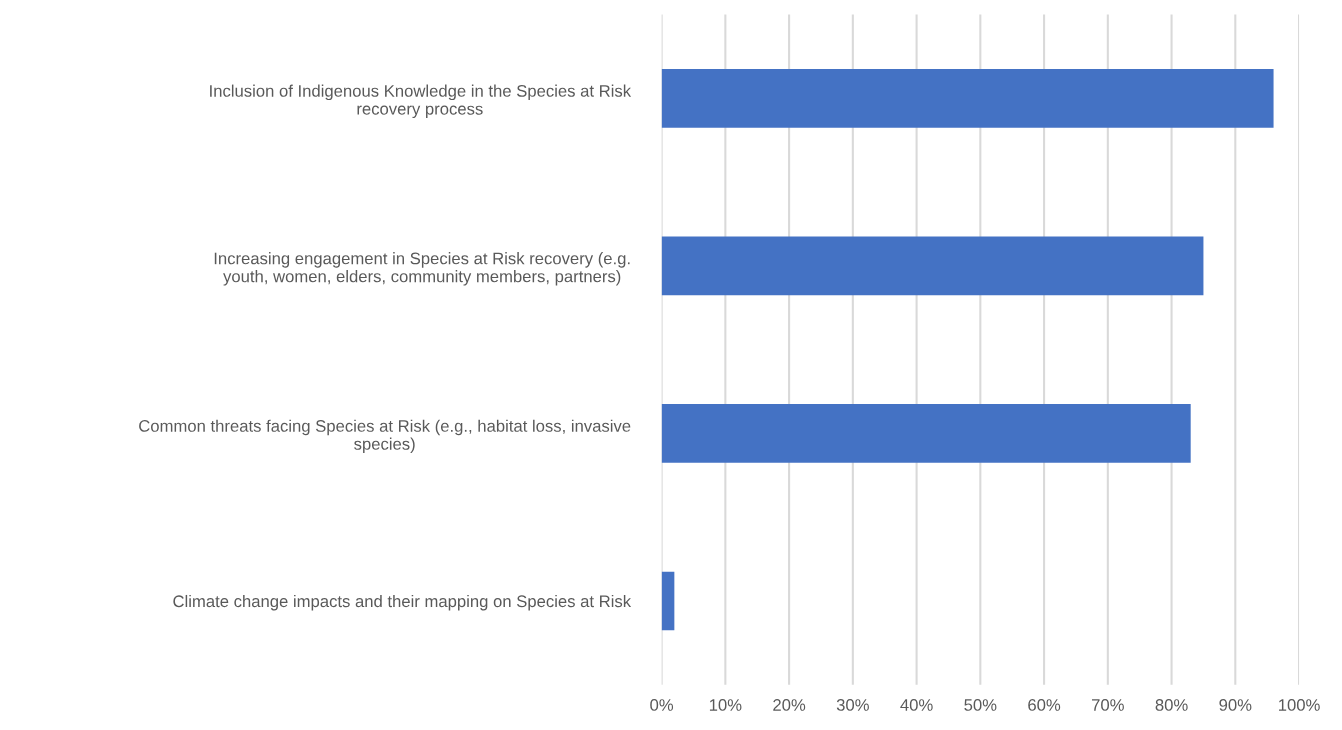  I want to click on x-tick-label: 60%, so click(1044, 705).